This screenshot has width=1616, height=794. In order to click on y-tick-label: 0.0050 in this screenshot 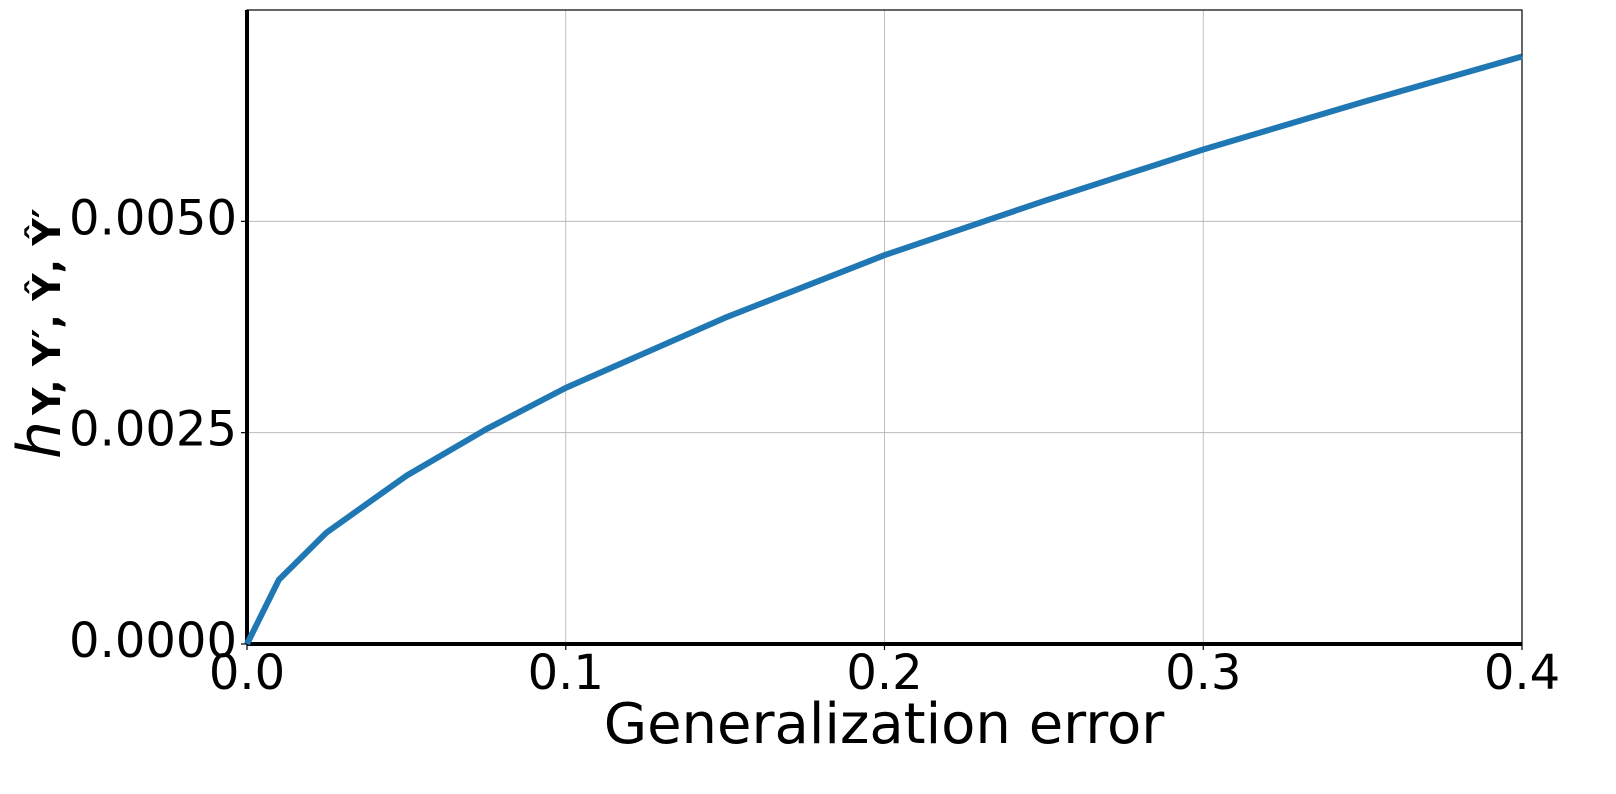, I will do `click(153, 218)`.